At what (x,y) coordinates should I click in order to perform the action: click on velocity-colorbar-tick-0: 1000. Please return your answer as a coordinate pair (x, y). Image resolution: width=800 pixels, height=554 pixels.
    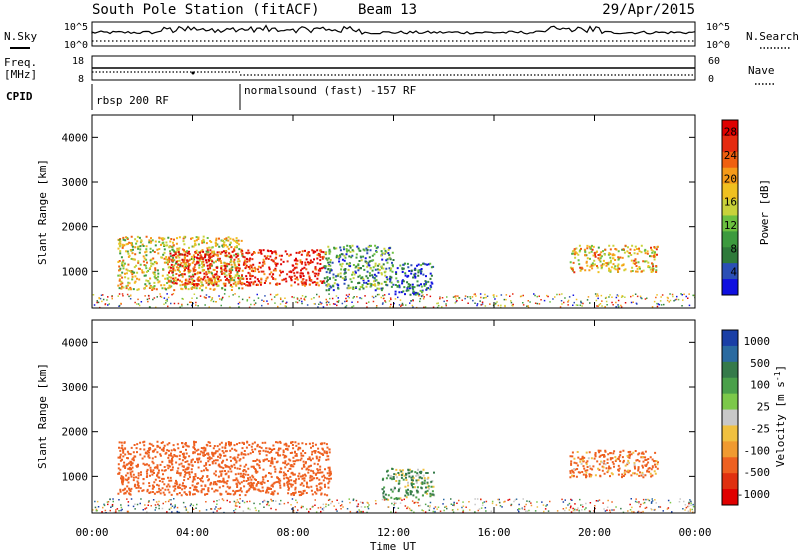
    Looking at the image, I should click on (757, 341).